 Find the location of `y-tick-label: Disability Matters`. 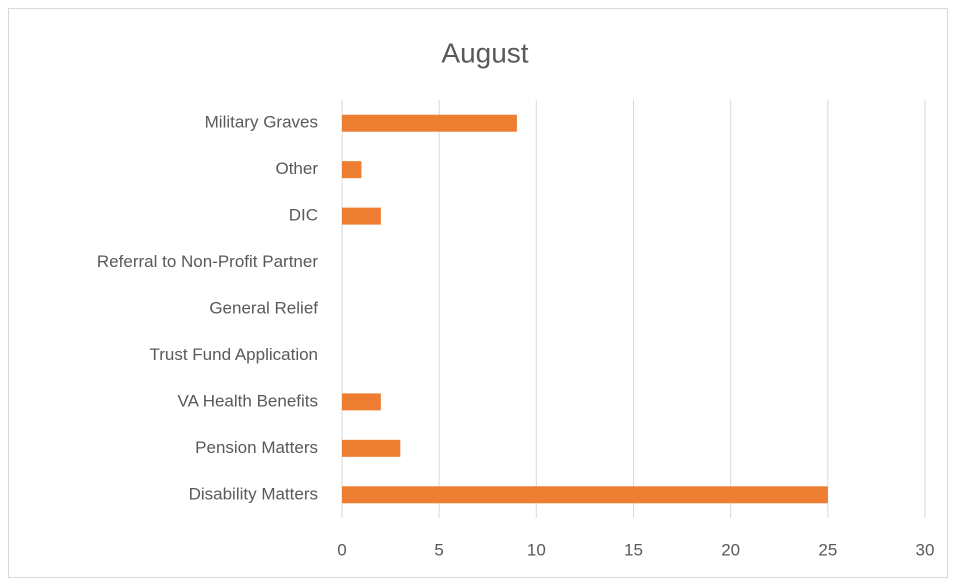

y-tick-label: Disability Matters is located at coordinates (253, 493).